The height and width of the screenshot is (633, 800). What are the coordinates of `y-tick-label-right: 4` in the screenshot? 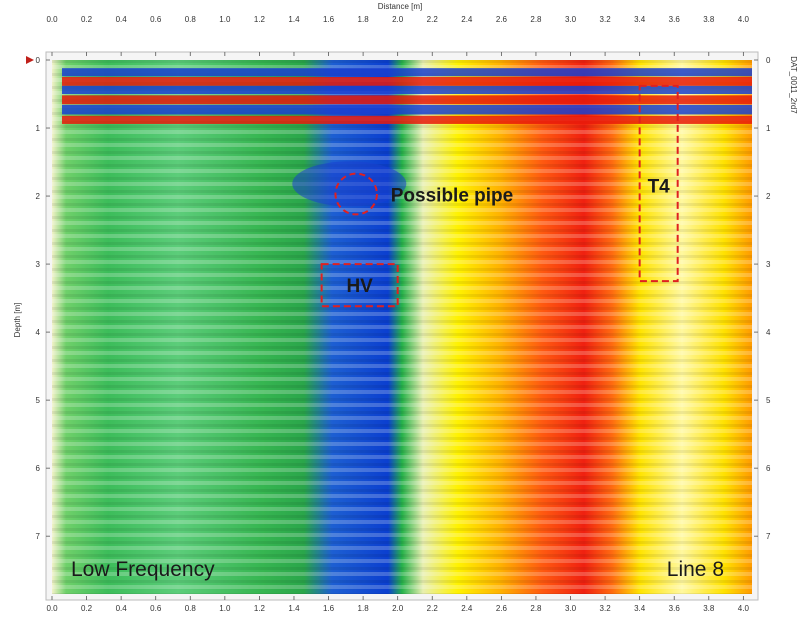 It's located at (768, 332).